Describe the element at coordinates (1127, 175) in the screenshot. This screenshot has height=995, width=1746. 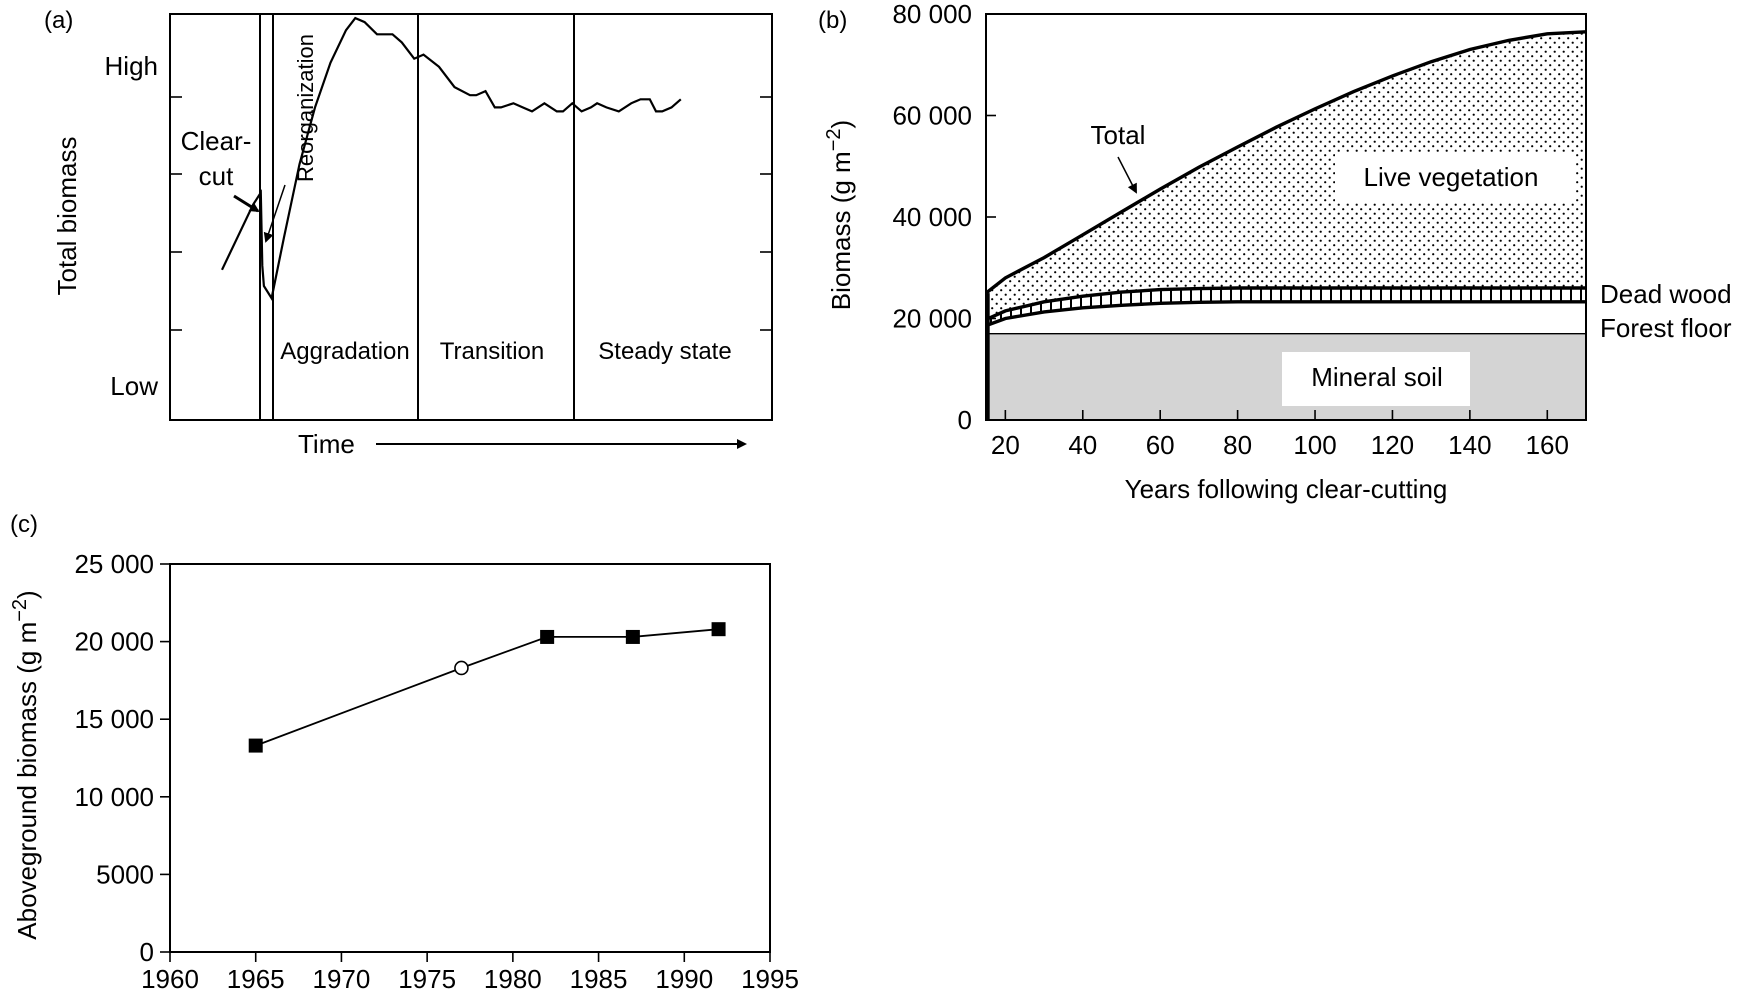
I see `total-arrow` at that location.